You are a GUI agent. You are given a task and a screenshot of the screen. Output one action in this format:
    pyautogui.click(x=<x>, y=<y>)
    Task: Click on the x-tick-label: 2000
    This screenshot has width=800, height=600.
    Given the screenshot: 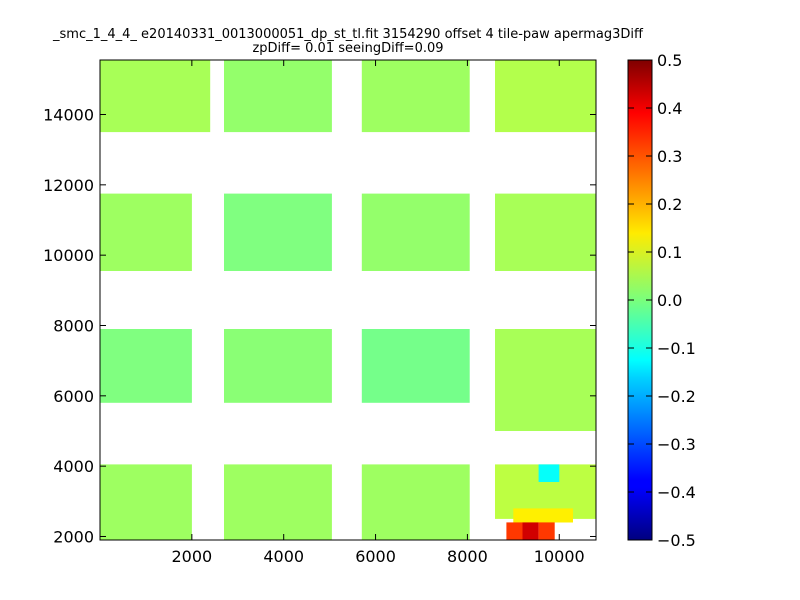 What is the action you would take?
    pyautogui.click(x=191, y=556)
    